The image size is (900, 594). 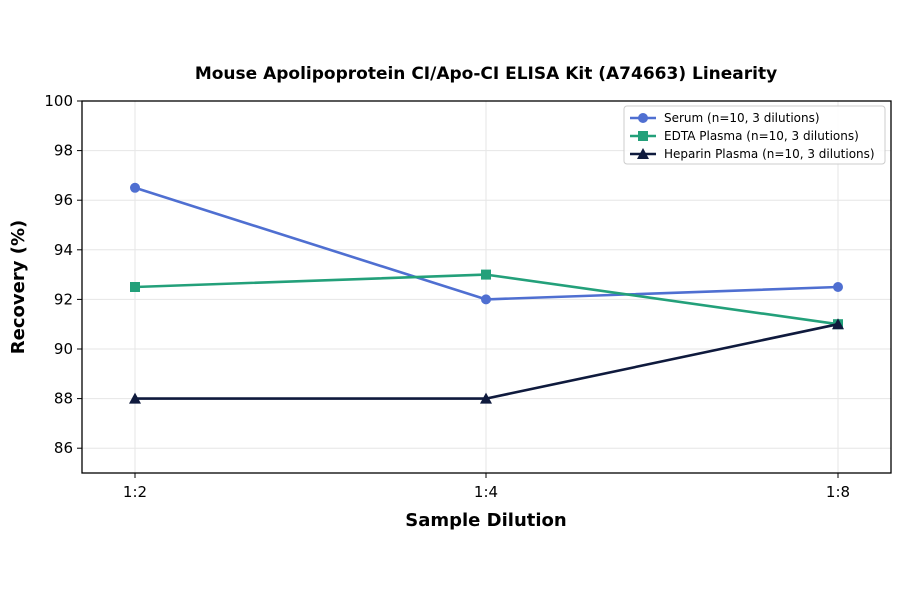 What do you see at coordinates (742, 118) in the screenshot?
I see `legend-label: Serum (n=10, 3 dilutions)` at bounding box center [742, 118].